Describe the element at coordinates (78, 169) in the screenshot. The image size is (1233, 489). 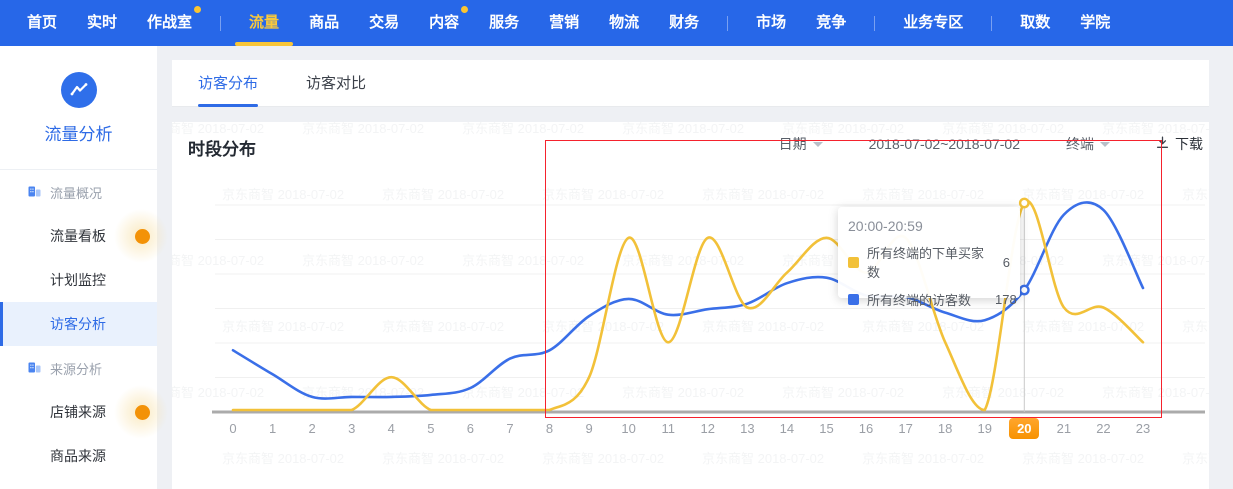
I see `sidebar-divider` at that location.